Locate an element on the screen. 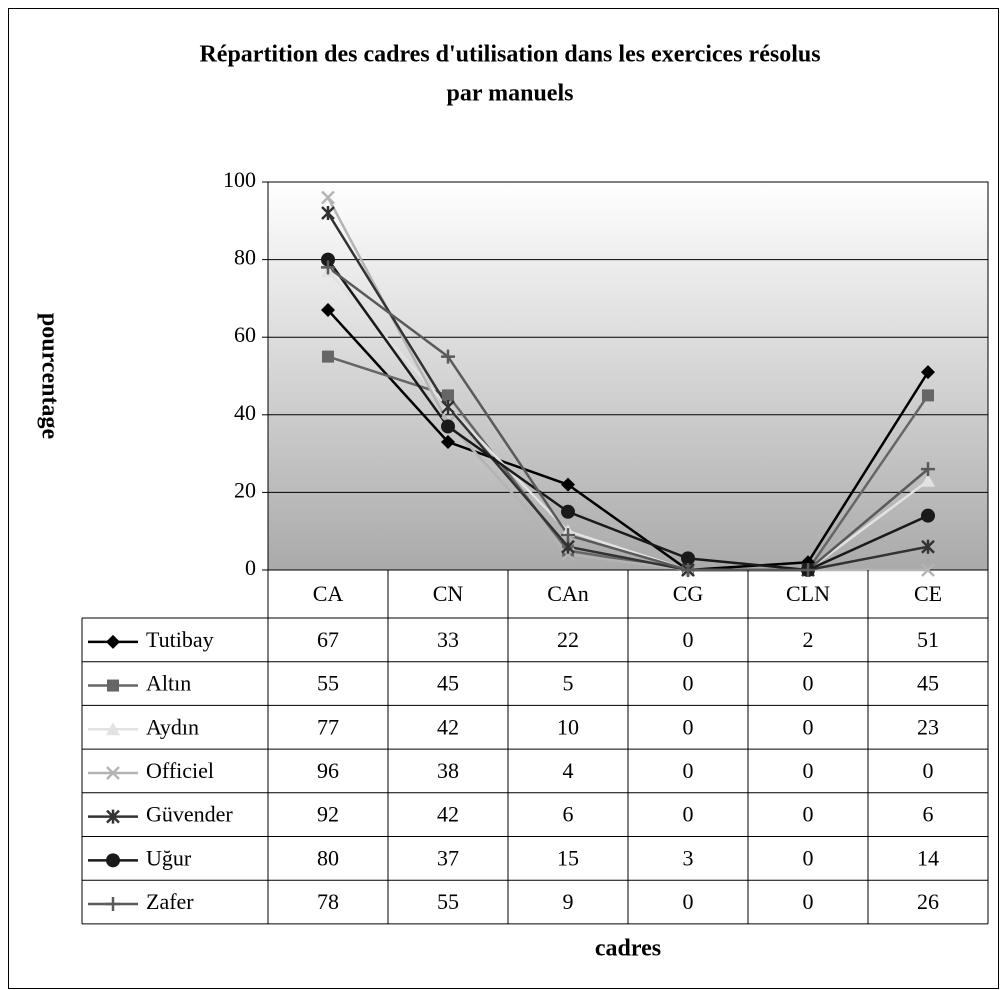 Image resolution: width=1000 pixels, height=990 pixels. legend-label: Aydın is located at coordinates (172, 726).